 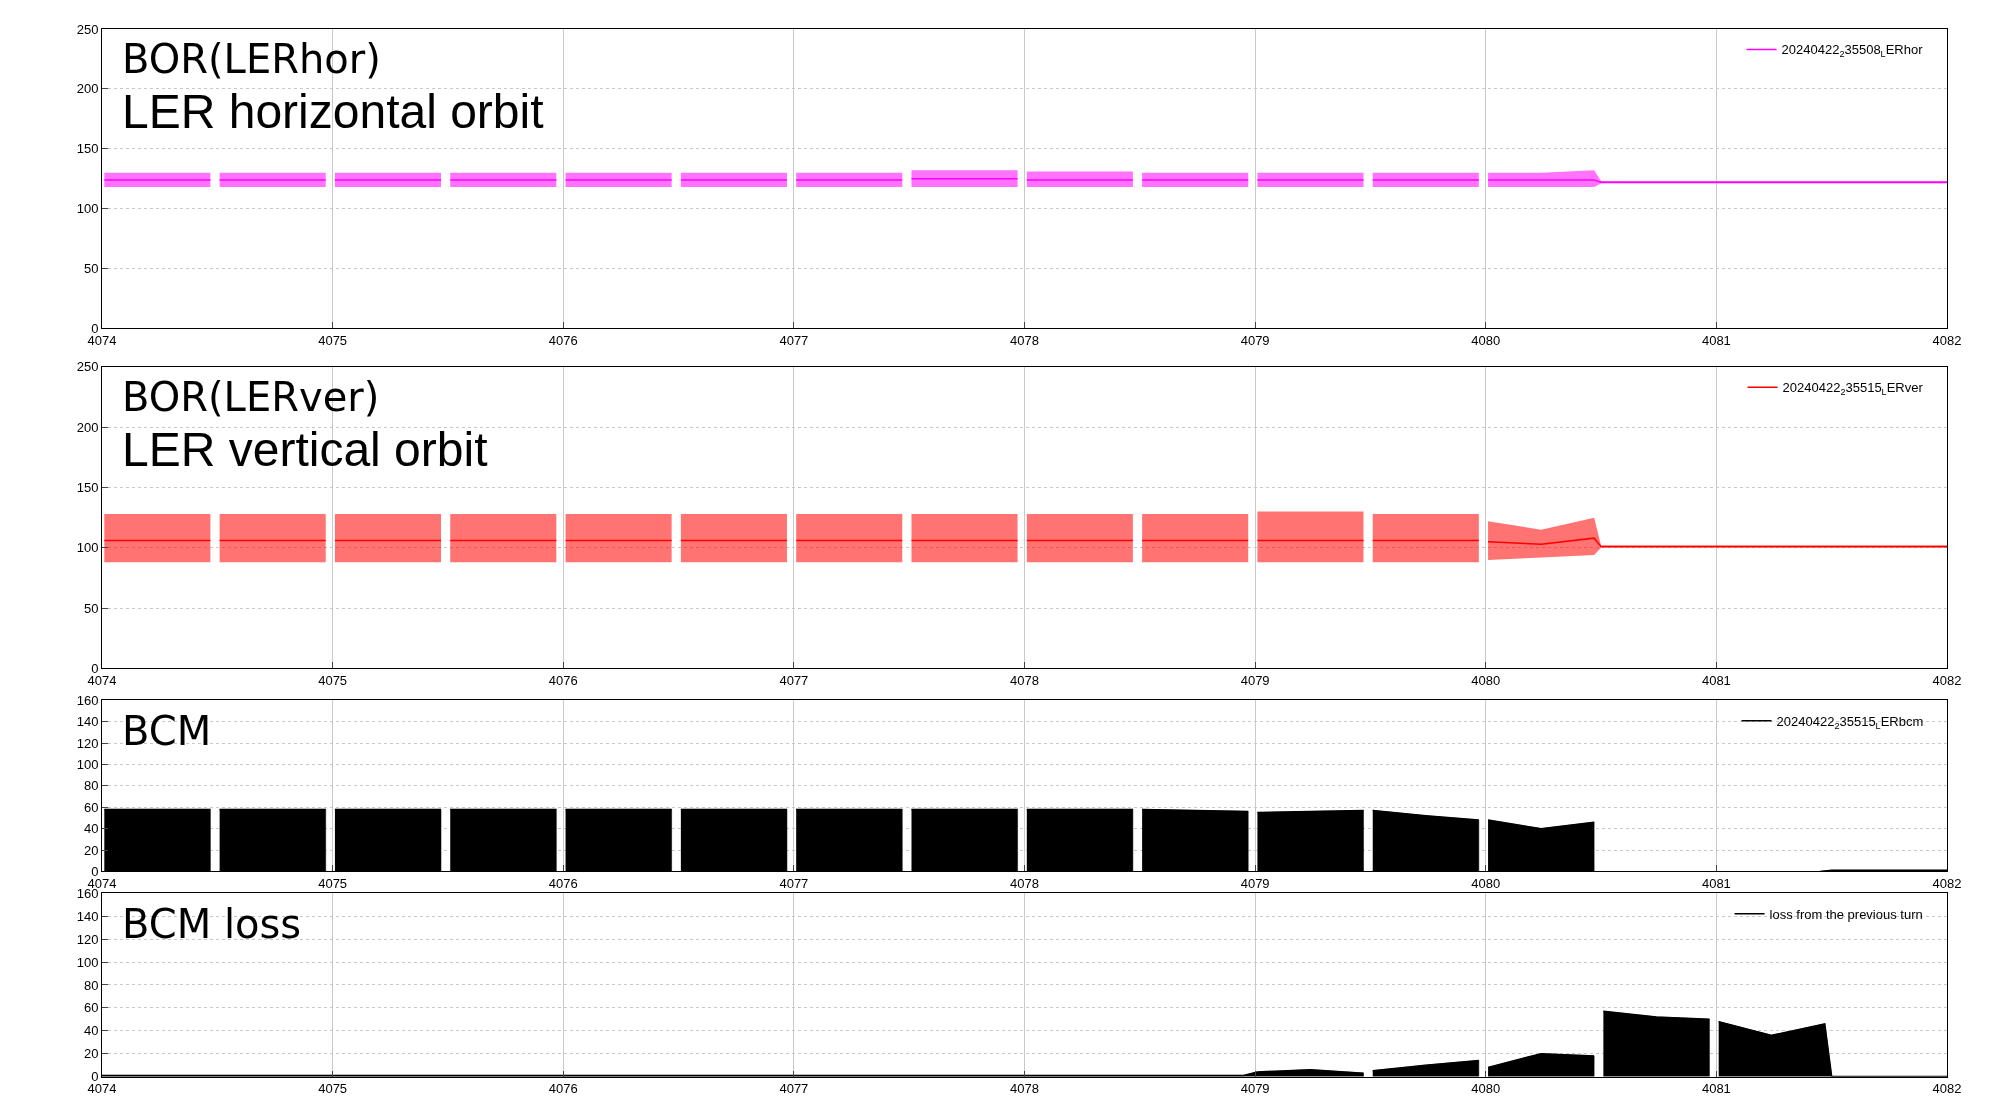 What do you see at coordinates (102, 341) in the screenshot?
I see `x-tick-label: 4074` at bounding box center [102, 341].